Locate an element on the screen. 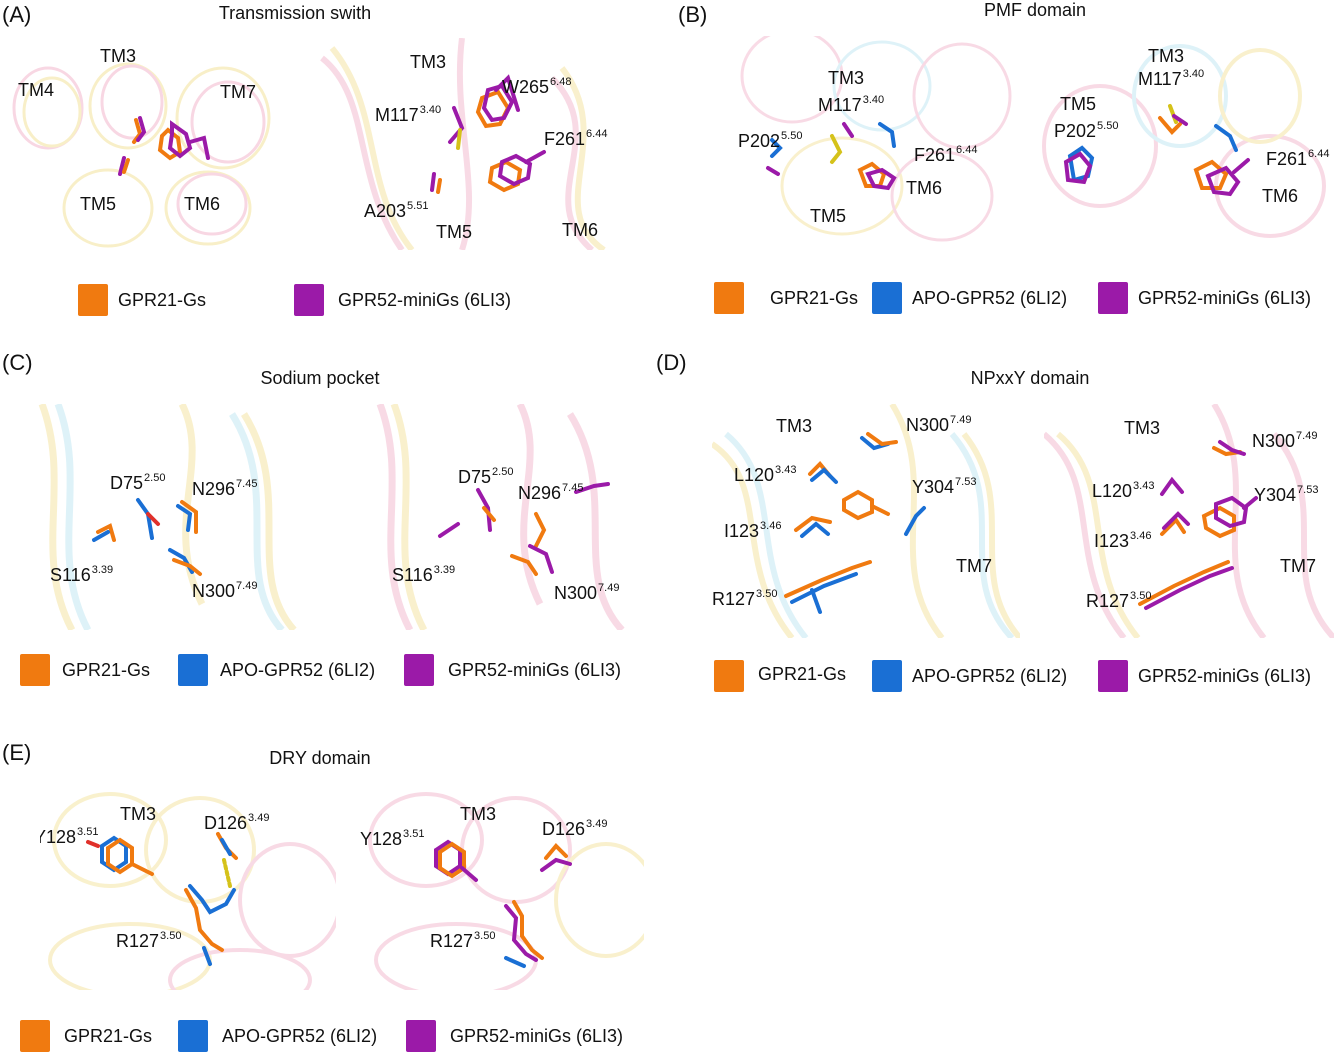  panel-b-legend-label-apo: APO-GPR52 (6LI2) is located at coordinates (990, 298).